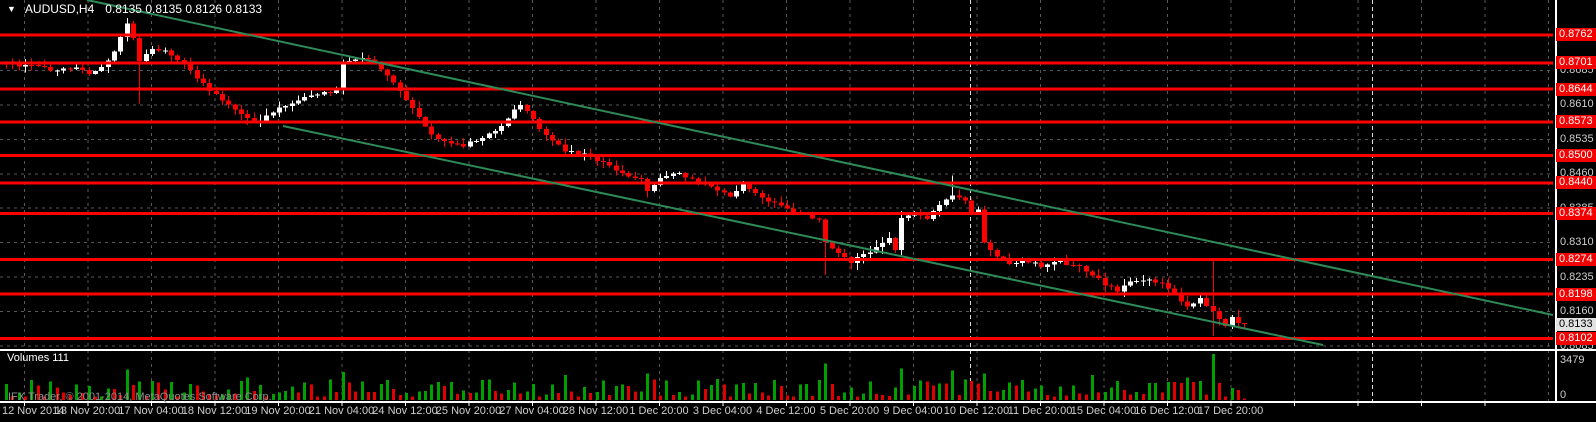 This screenshot has height=422, width=1596. I want to click on chart-title-overlay: ▼ AUDUSD,H4 0.8135 0.8135 0.8126 0.8133, so click(134, 9).